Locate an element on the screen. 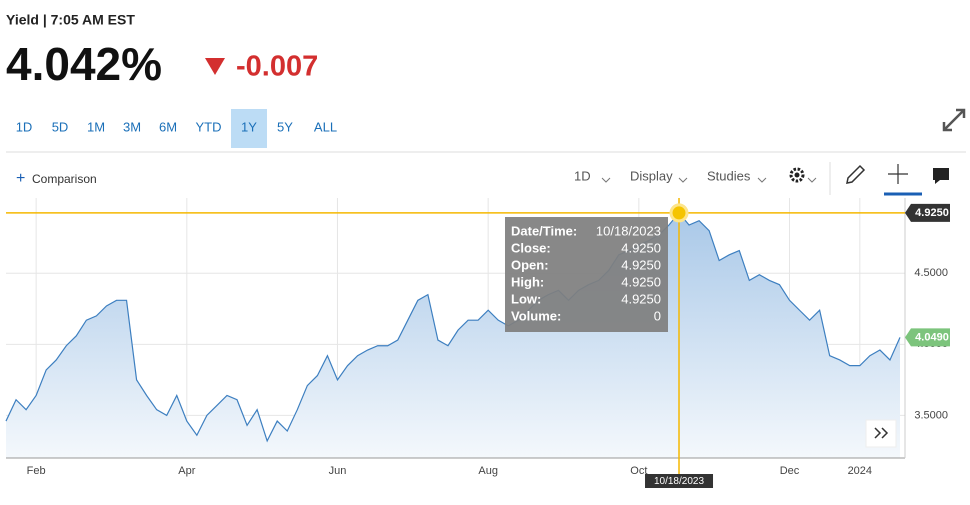  draw-icon is located at coordinates (856, 174).